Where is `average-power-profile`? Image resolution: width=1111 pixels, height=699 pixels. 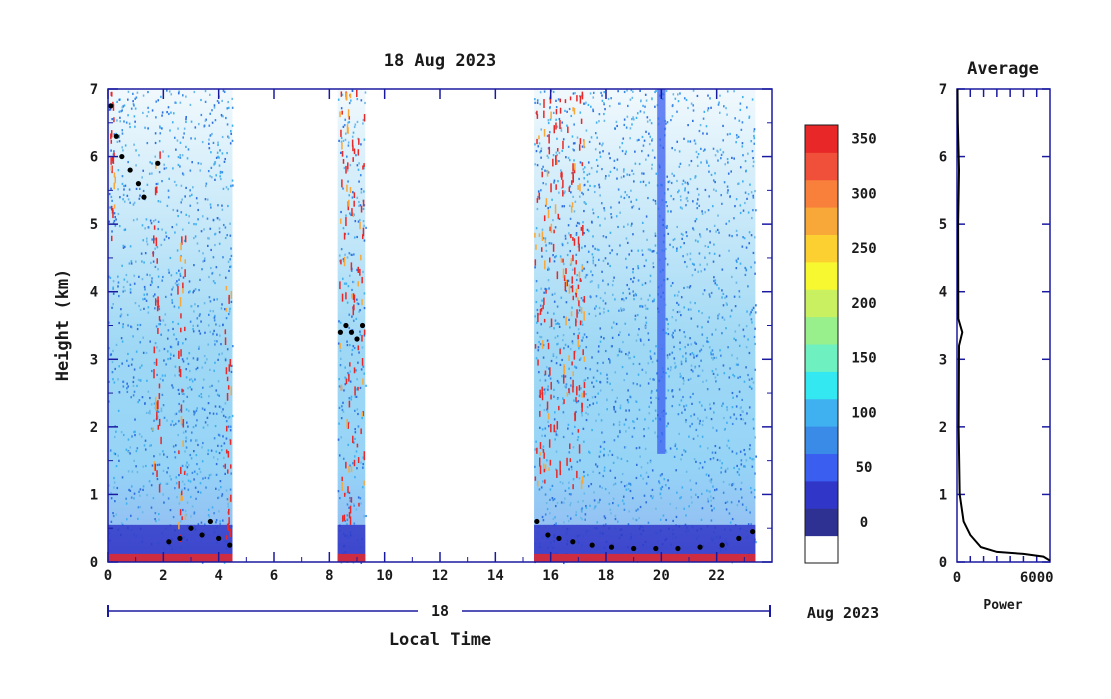 average-power-profile is located at coordinates (1003, 325).